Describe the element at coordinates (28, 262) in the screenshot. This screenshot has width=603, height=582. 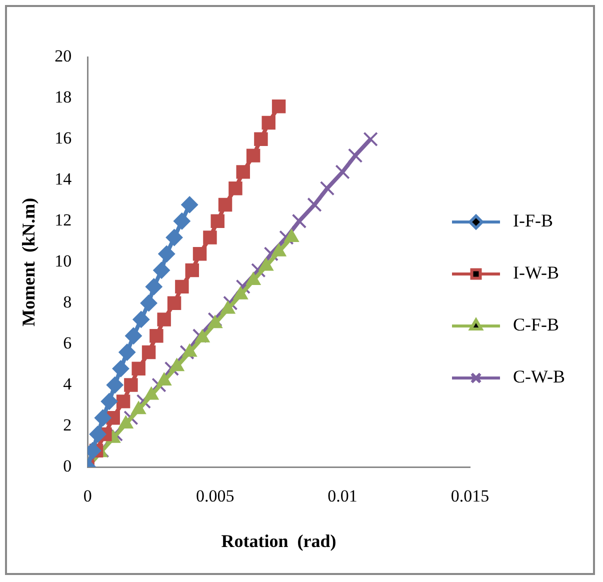
I see `y-axis-title: Moment (kN.m)` at that location.